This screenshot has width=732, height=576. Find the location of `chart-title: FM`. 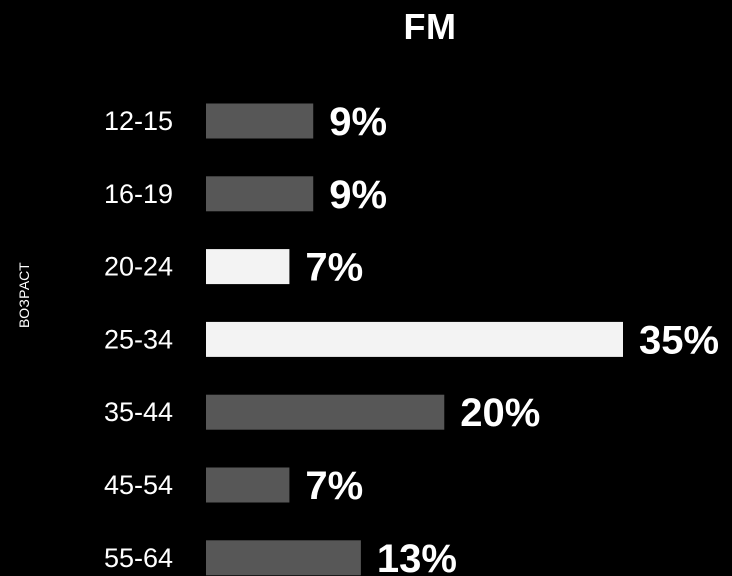

chart-title: FM is located at coordinates (430, 26).